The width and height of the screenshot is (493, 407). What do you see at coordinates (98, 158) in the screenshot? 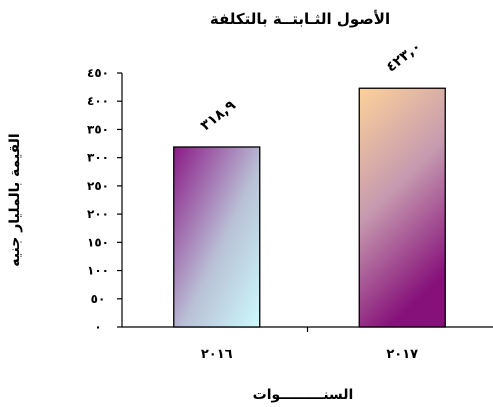
I see `y-tick-label: ٣٠٠` at bounding box center [98, 158].